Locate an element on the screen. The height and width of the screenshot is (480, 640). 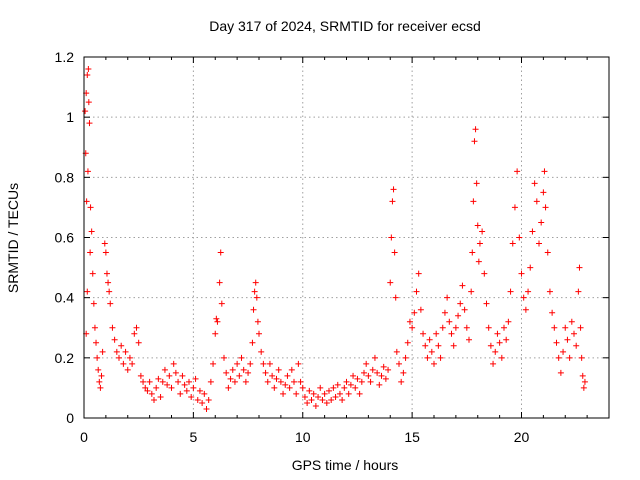
y-tick-label: 0.6 is located at coordinates (65, 238).